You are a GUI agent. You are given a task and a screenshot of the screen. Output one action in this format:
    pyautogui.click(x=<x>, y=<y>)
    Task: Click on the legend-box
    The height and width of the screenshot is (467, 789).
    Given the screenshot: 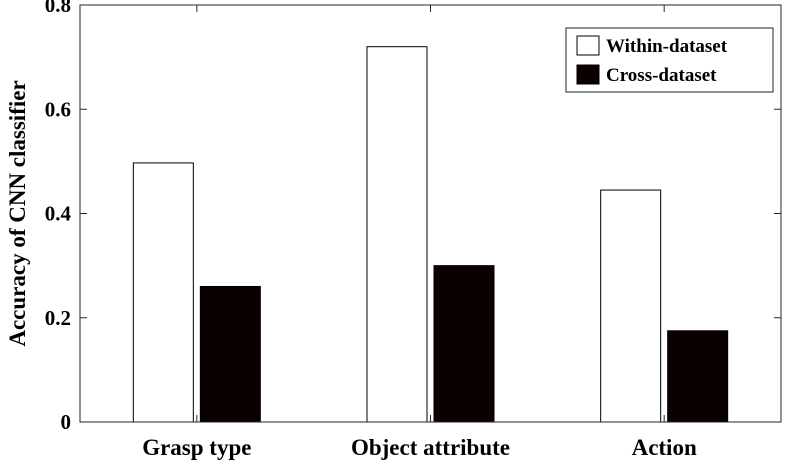 What is the action you would take?
    pyautogui.click(x=669, y=60)
    